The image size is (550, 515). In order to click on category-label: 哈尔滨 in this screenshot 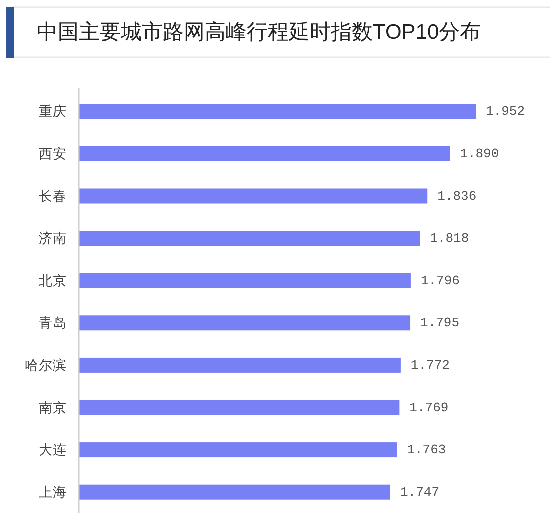, I will do `click(46, 365)`.